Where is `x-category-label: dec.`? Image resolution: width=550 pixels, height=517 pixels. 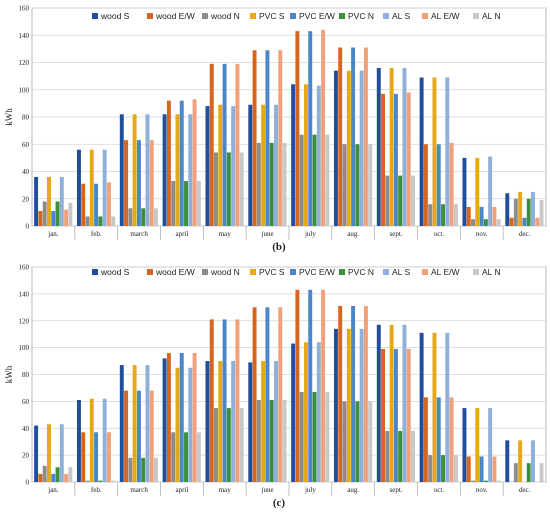 x-category-label: dec. is located at coordinates (525, 234).